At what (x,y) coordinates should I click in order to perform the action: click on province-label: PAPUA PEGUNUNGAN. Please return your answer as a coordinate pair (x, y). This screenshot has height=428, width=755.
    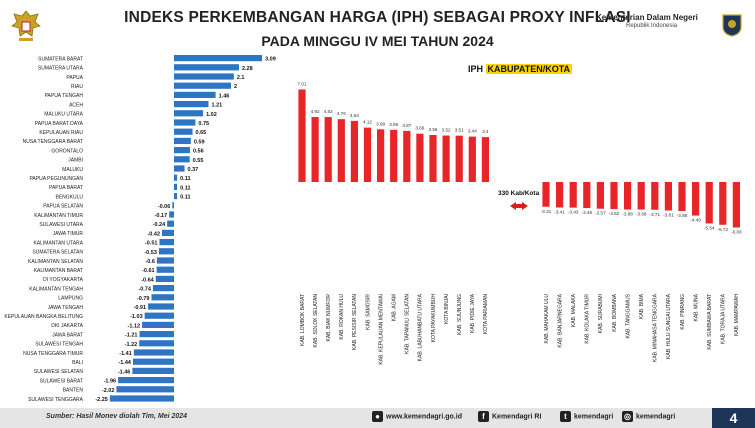
    Looking at the image, I should click on (56, 179).